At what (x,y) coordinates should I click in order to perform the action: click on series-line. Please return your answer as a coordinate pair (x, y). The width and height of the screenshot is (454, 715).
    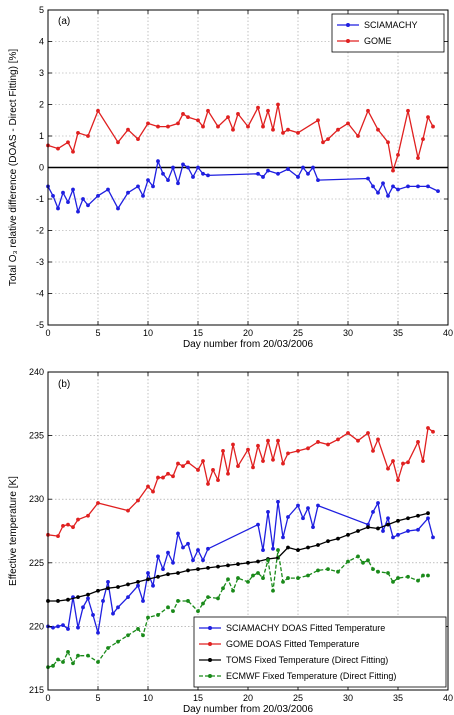
    Looking at the image, I should click on (240, 481).